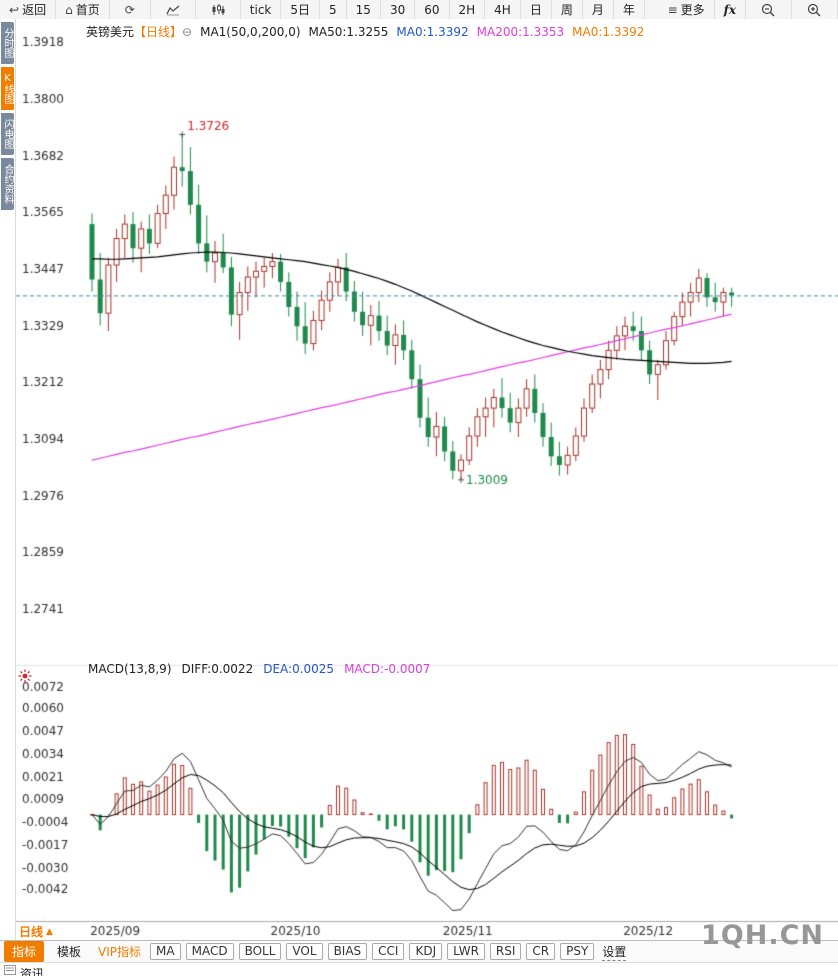 The height and width of the screenshot is (976, 838). What do you see at coordinates (110, 32) in the screenshot?
I see `symbol-name: 英镑美元` at bounding box center [110, 32].